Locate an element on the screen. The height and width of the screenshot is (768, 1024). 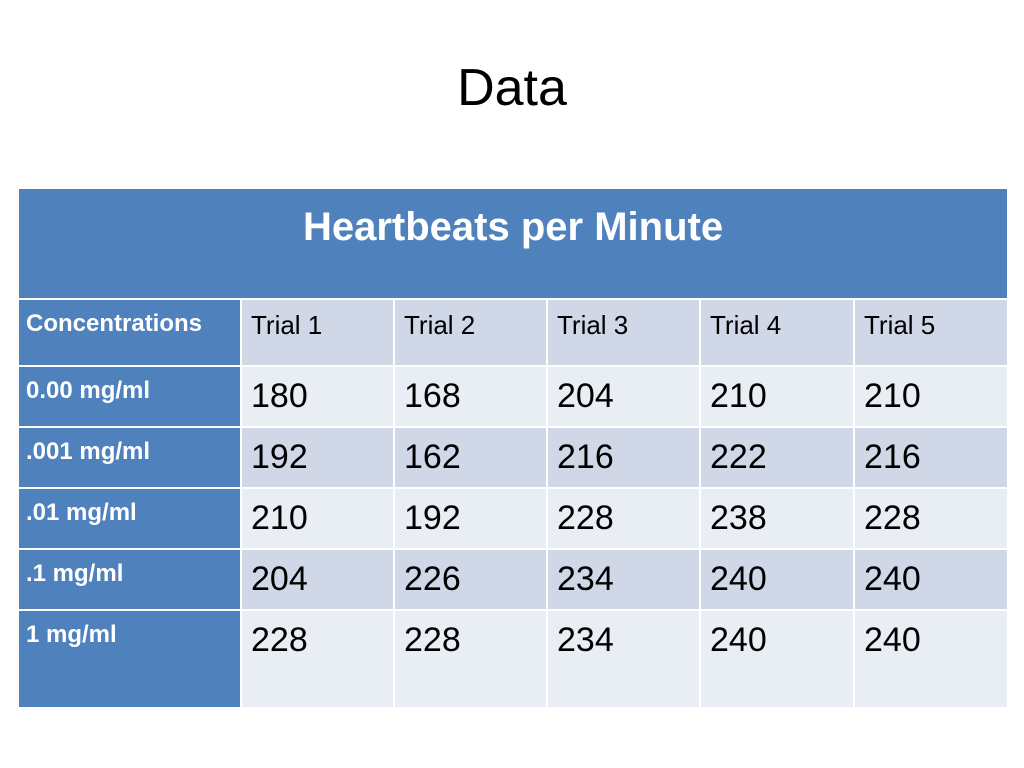
column-header-trial-2: Trial 2 is located at coordinates (470, 332).